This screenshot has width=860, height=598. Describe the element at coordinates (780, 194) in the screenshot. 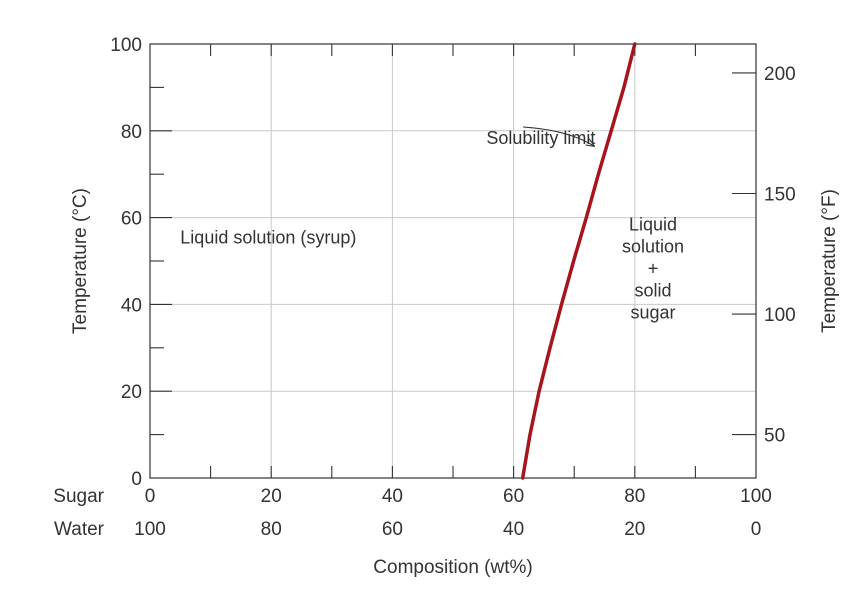

I see `y2-tick-label: 150` at that location.